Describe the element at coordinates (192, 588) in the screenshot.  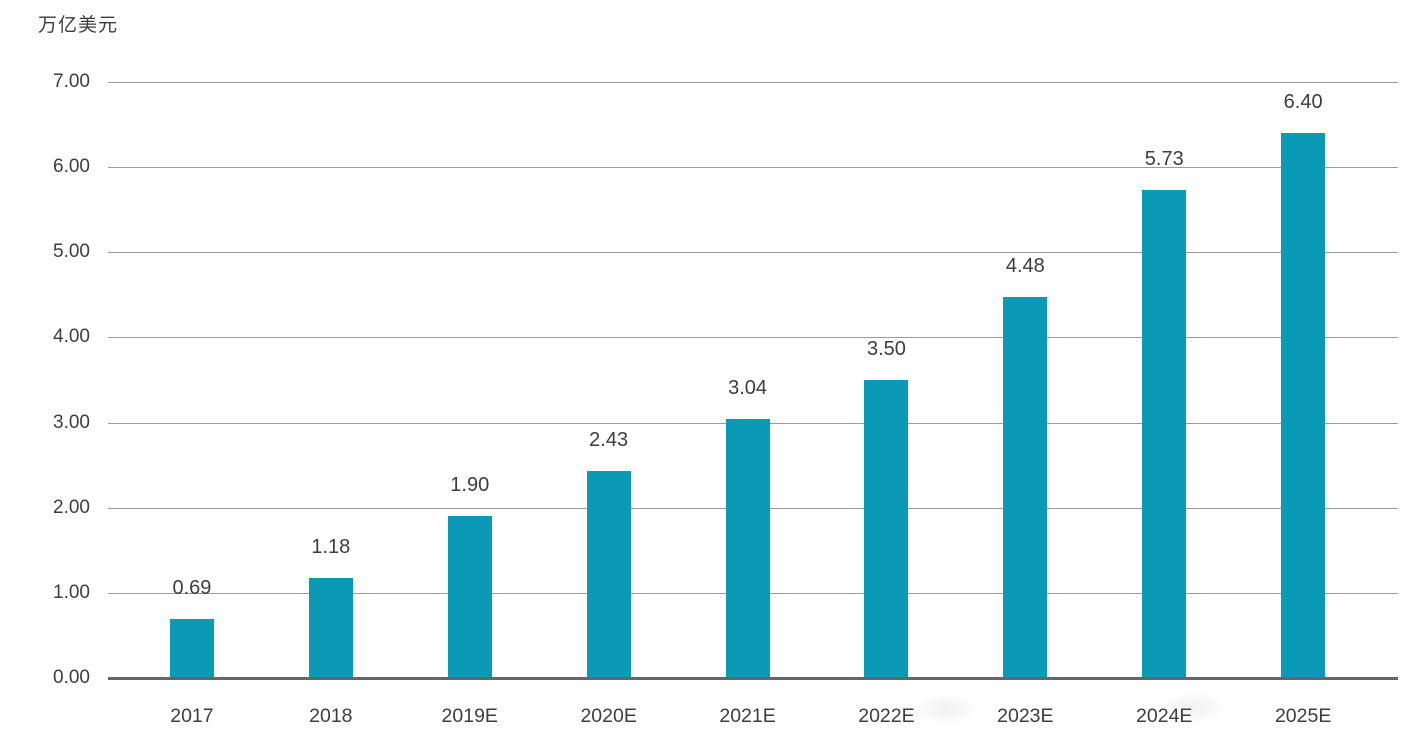
I see `value-label: 0.69` at that location.